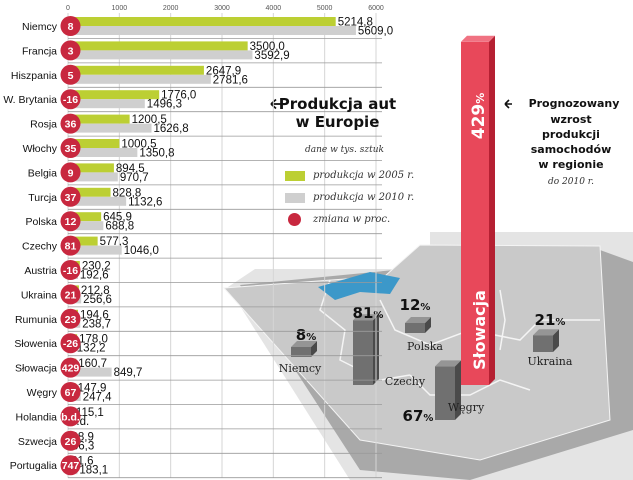 The width and height of the screenshot is (633, 480). Describe the element at coordinates (92, 389) in the screenshot. I see `bar-2005-label: 147,9` at that location.